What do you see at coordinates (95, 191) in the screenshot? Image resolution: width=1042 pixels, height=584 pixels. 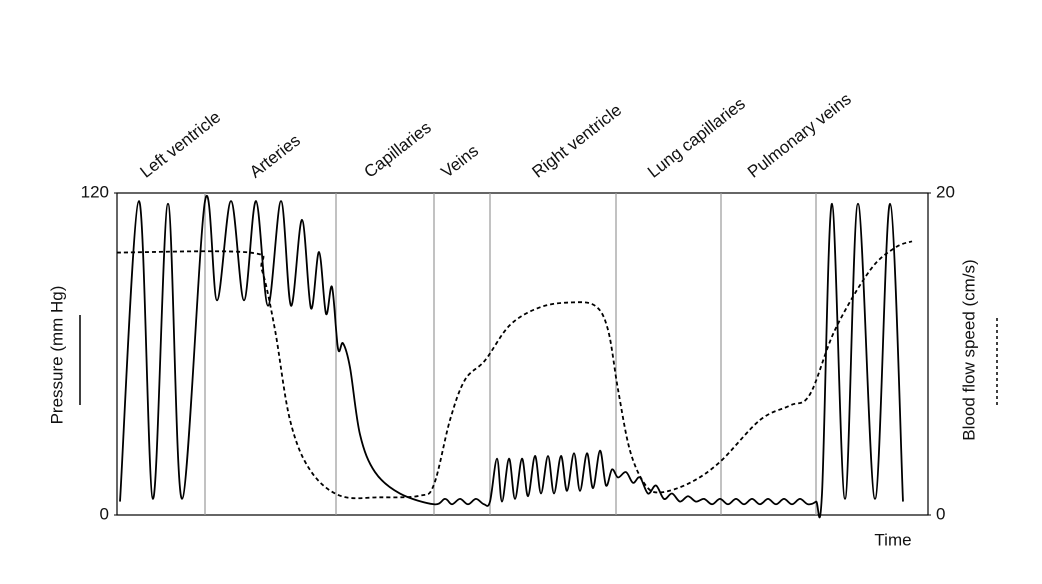 I see `y-tick-label: 120` at bounding box center [95, 191].